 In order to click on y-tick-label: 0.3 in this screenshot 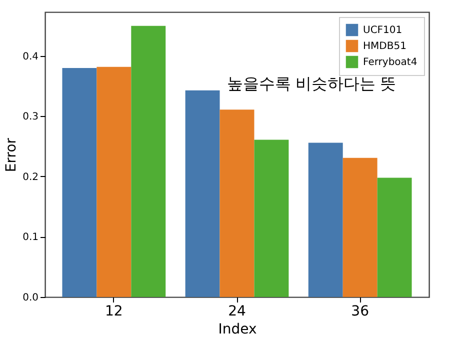, I will do `click(30, 117)`.